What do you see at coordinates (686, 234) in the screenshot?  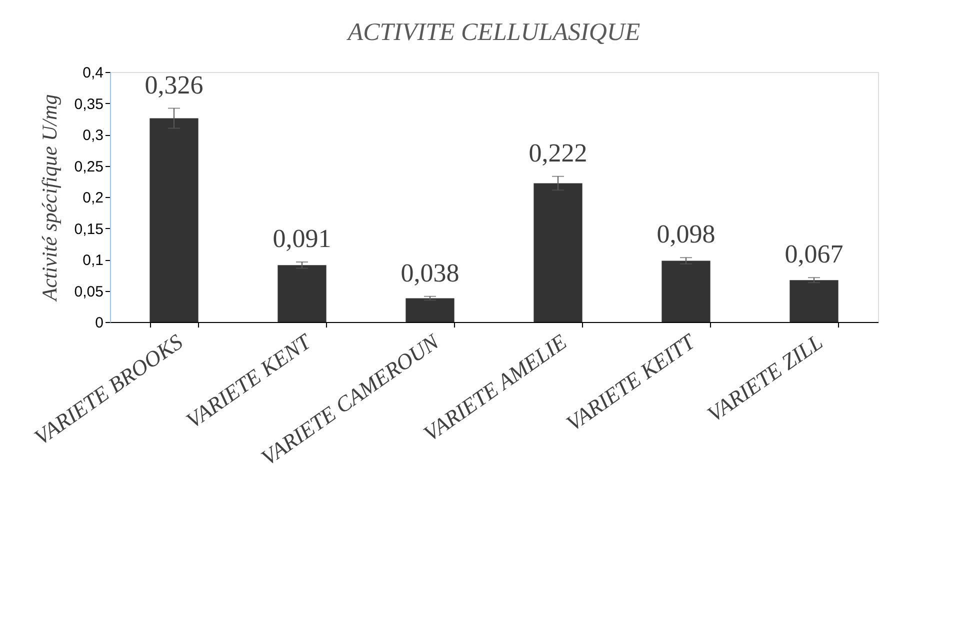 I see `data-label: 0,098` at bounding box center [686, 234].